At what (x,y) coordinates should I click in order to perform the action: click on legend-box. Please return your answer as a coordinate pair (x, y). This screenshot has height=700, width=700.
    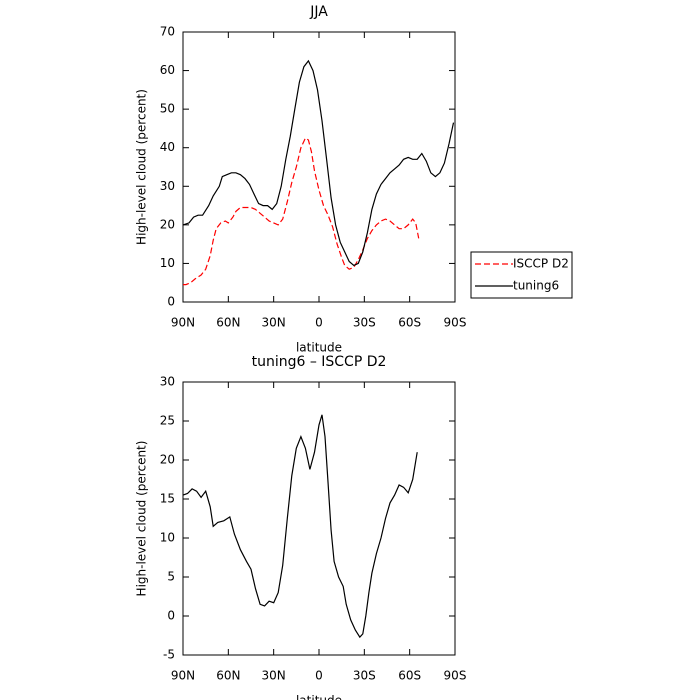
    Looking at the image, I should click on (521, 275).